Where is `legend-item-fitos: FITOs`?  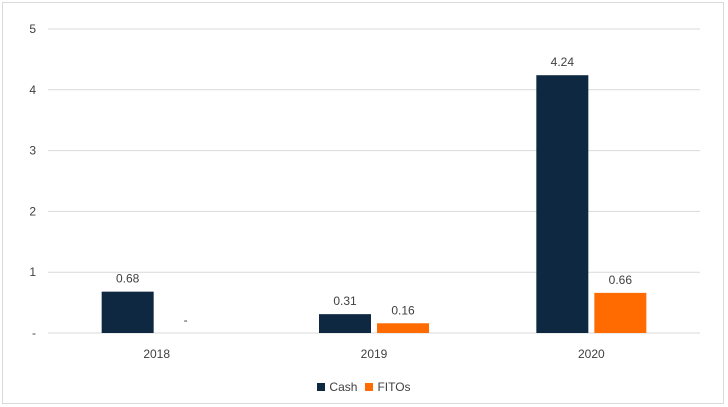
legend-item-fitos: FITOs is located at coordinates (388, 387).